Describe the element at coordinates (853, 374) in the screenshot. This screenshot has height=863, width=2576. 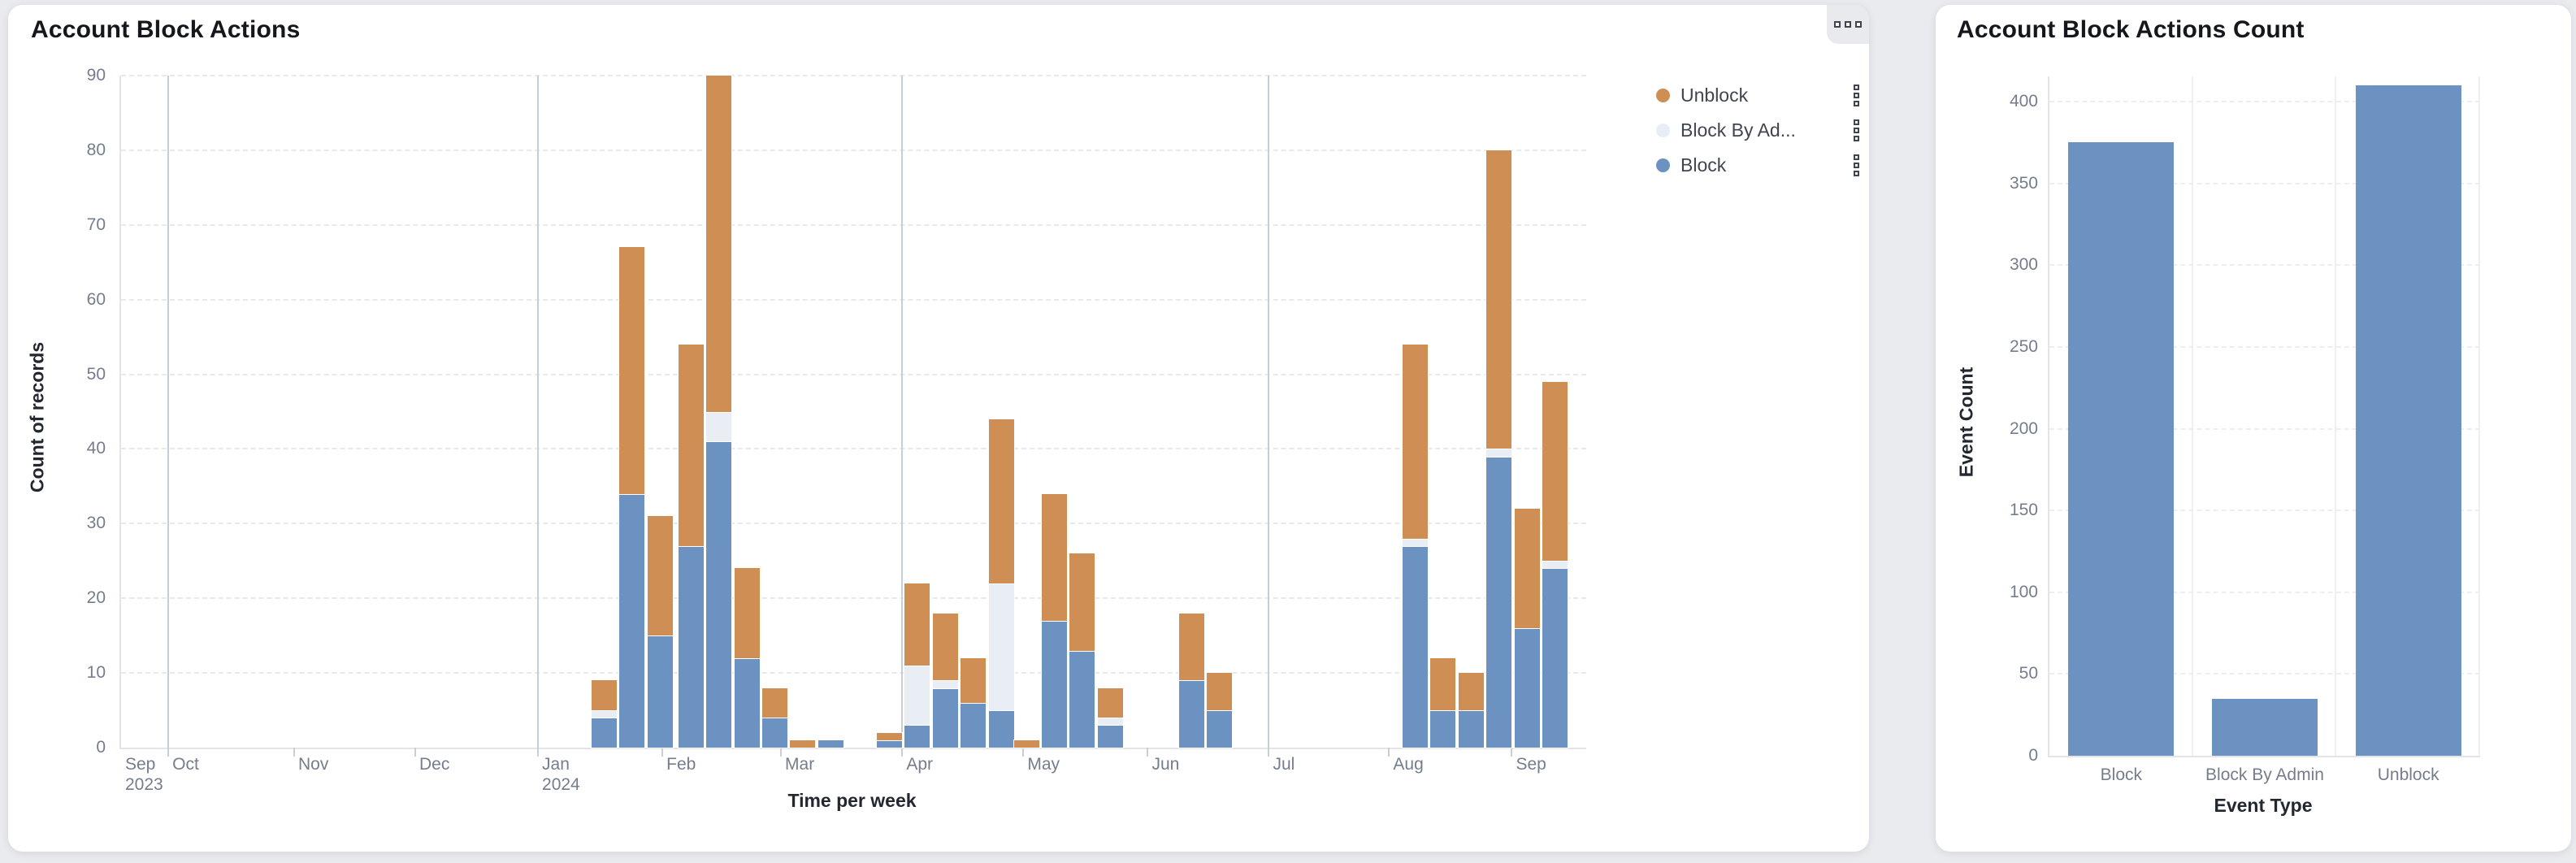
I see `gridline` at that location.